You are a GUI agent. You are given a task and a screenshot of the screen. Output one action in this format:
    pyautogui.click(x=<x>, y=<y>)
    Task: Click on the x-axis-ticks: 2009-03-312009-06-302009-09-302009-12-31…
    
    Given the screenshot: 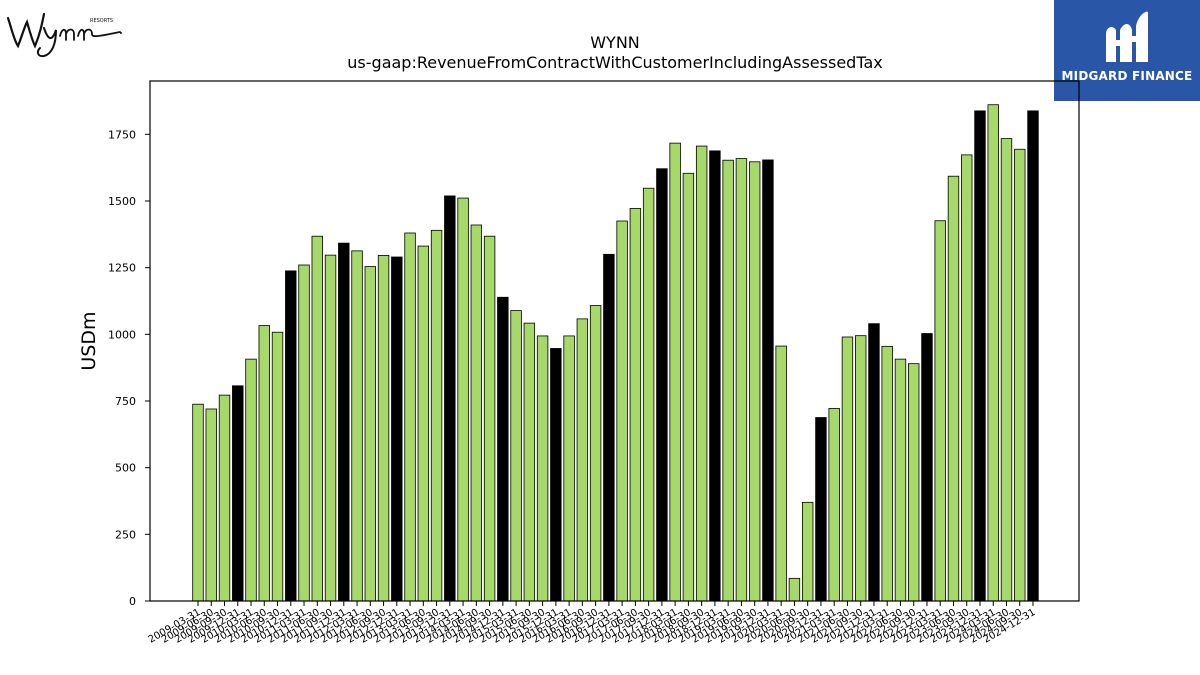 What is the action you would take?
    pyautogui.click(x=592, y=623)
    